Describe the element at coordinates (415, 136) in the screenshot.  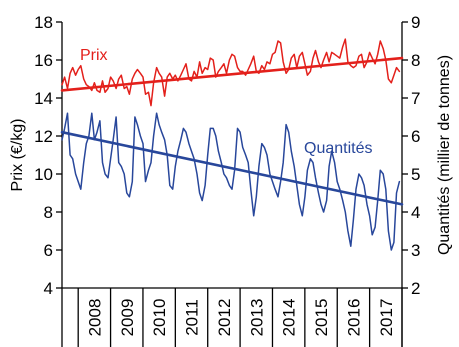
I see `right-tick-label: 6` at that location.